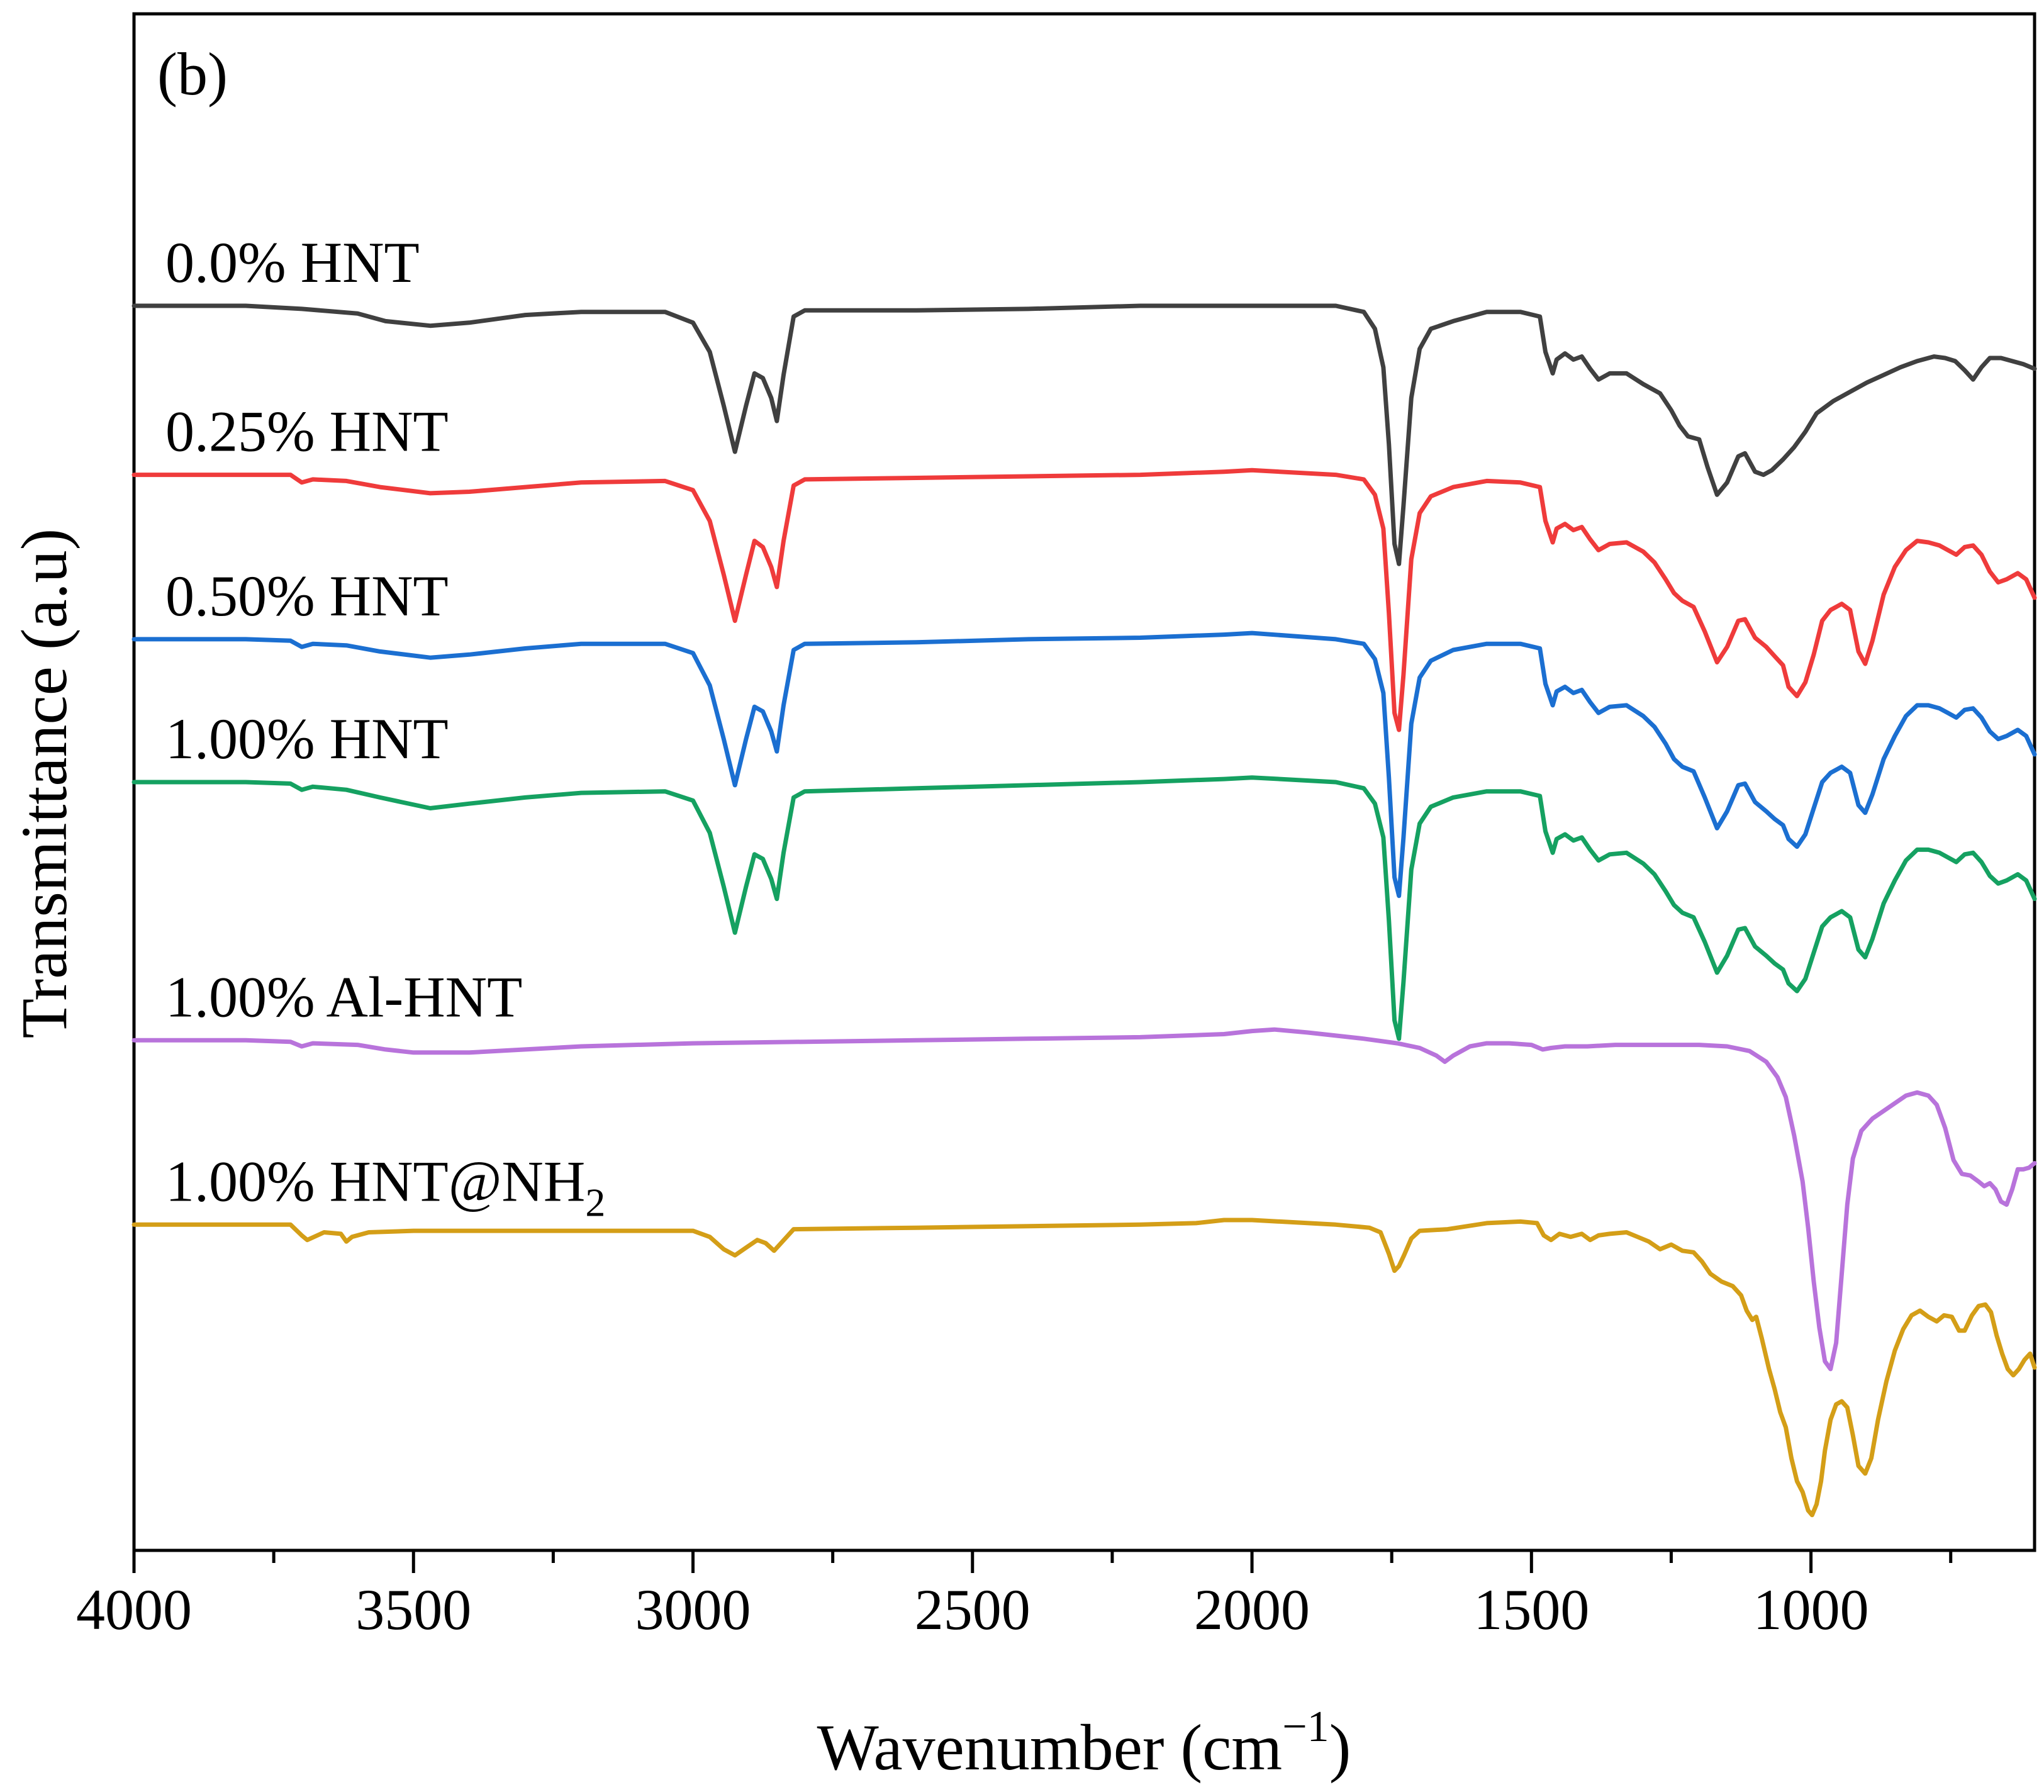 Image resolution: width=2044 pixels, height=1792 pixels. What do you see at coordinates (134, 1609) in the screenshot?
I see `x-tick-label-0: 4000` at bounding box center [134, 1609].